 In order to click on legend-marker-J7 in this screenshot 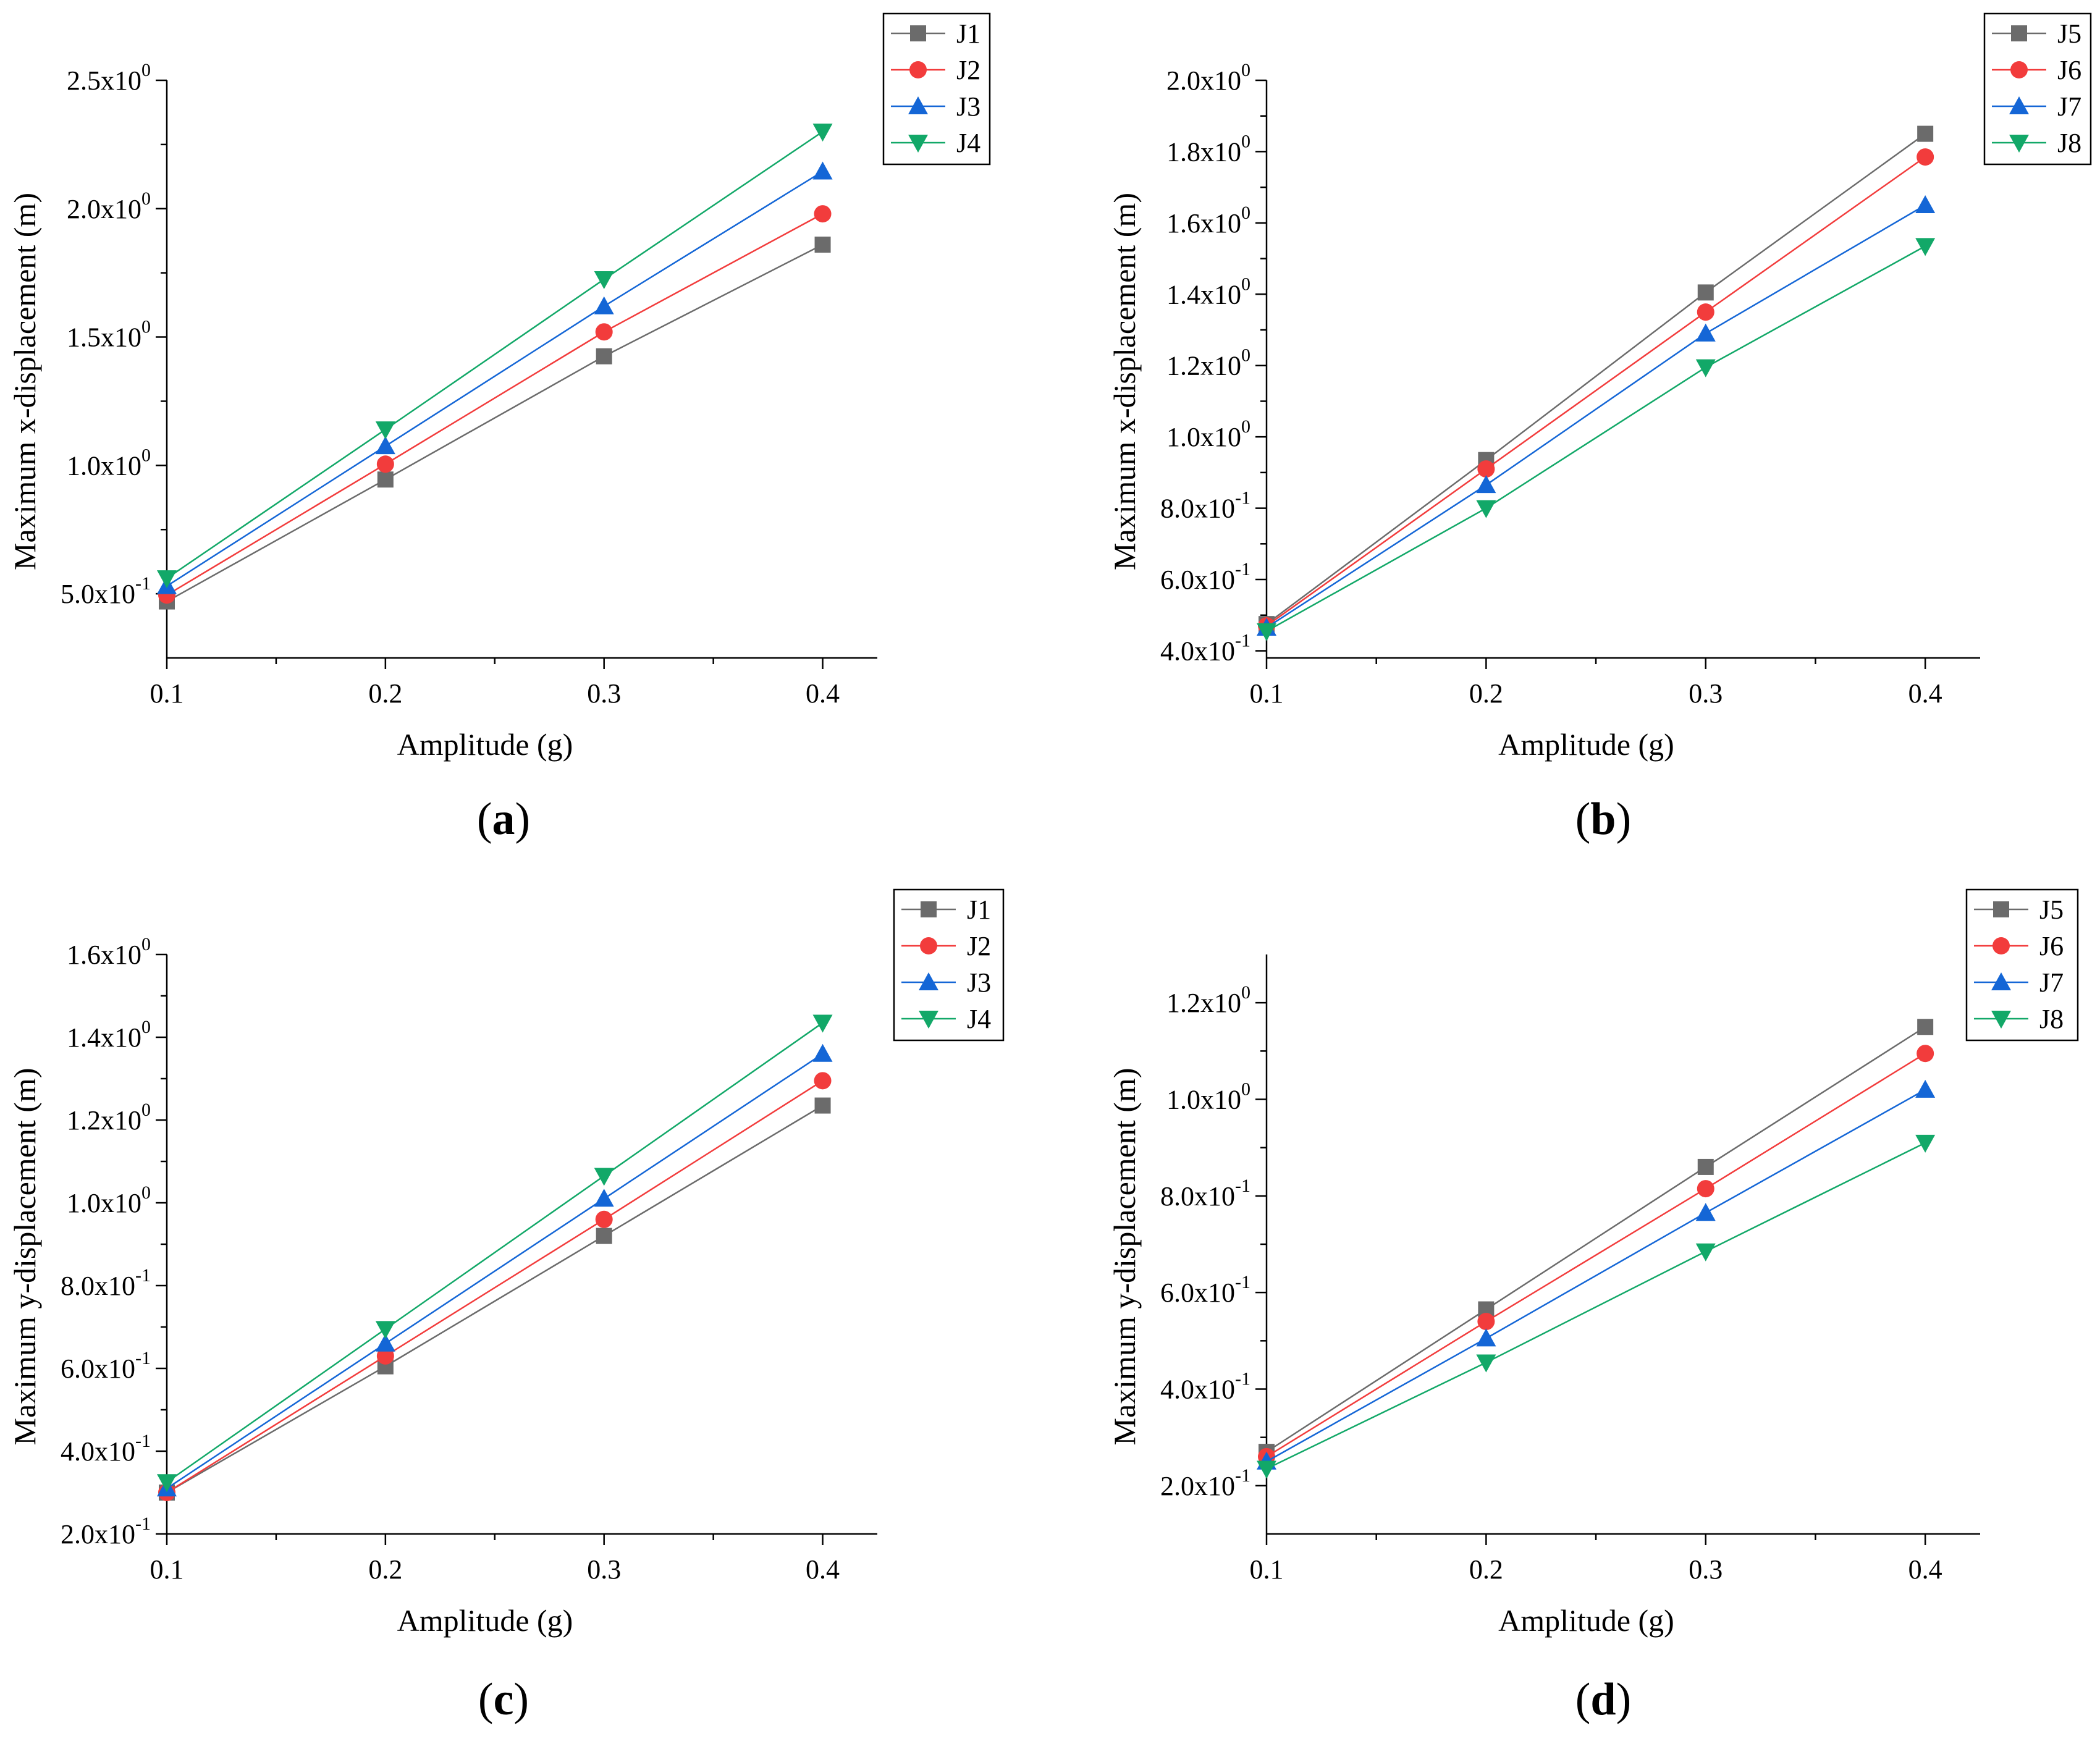, I will do `click(2001, 981)`.